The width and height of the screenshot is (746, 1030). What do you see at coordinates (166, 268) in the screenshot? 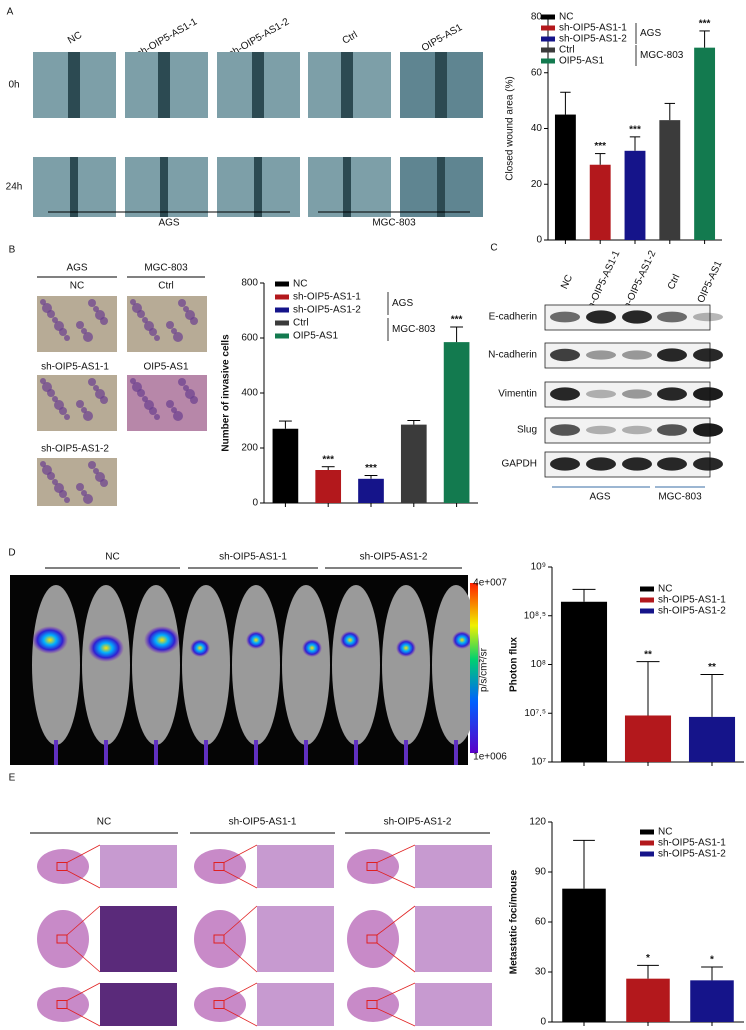
I see `group-label: MGC-803` at bounding box center [166, 268].